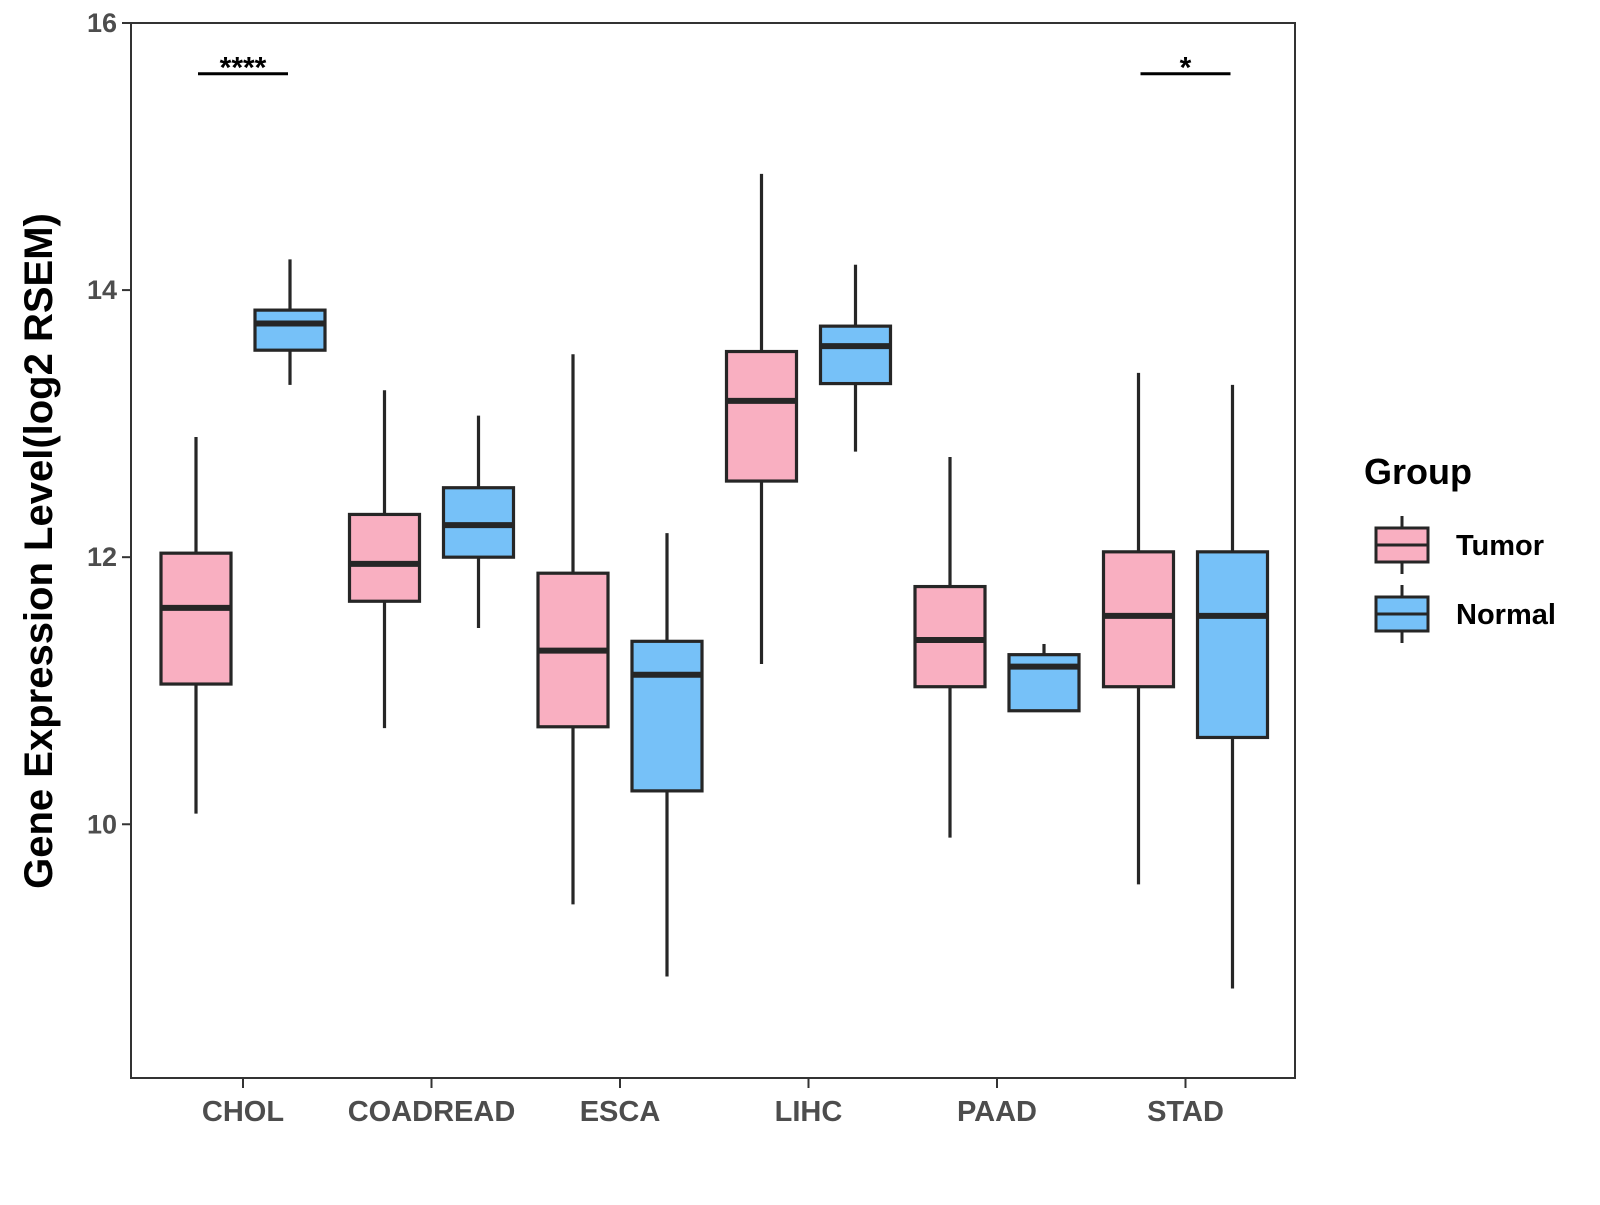 This screenshot has width=1600, height=1205. What do you see at coordinates (109, 423) in the screenshot?
I see `y-axis: 10 12 14 16` at bounding box center [109, 423].